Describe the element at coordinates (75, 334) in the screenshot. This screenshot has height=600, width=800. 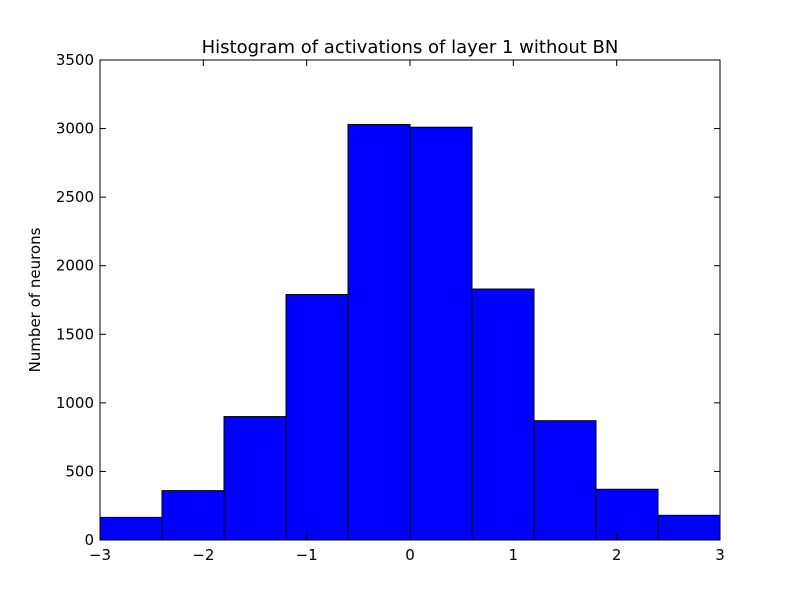
I see `y-tick-label: 1500` at that location.